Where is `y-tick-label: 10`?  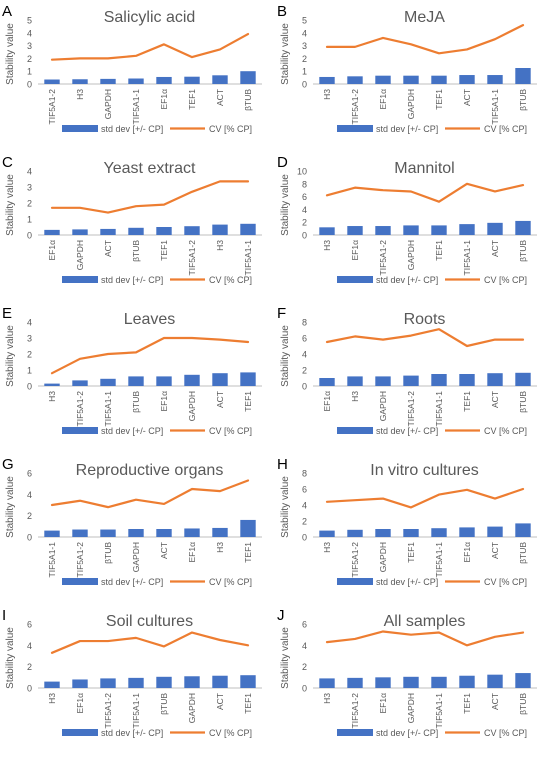
y-tick-label: 10 is located at coordinates (302, 172).